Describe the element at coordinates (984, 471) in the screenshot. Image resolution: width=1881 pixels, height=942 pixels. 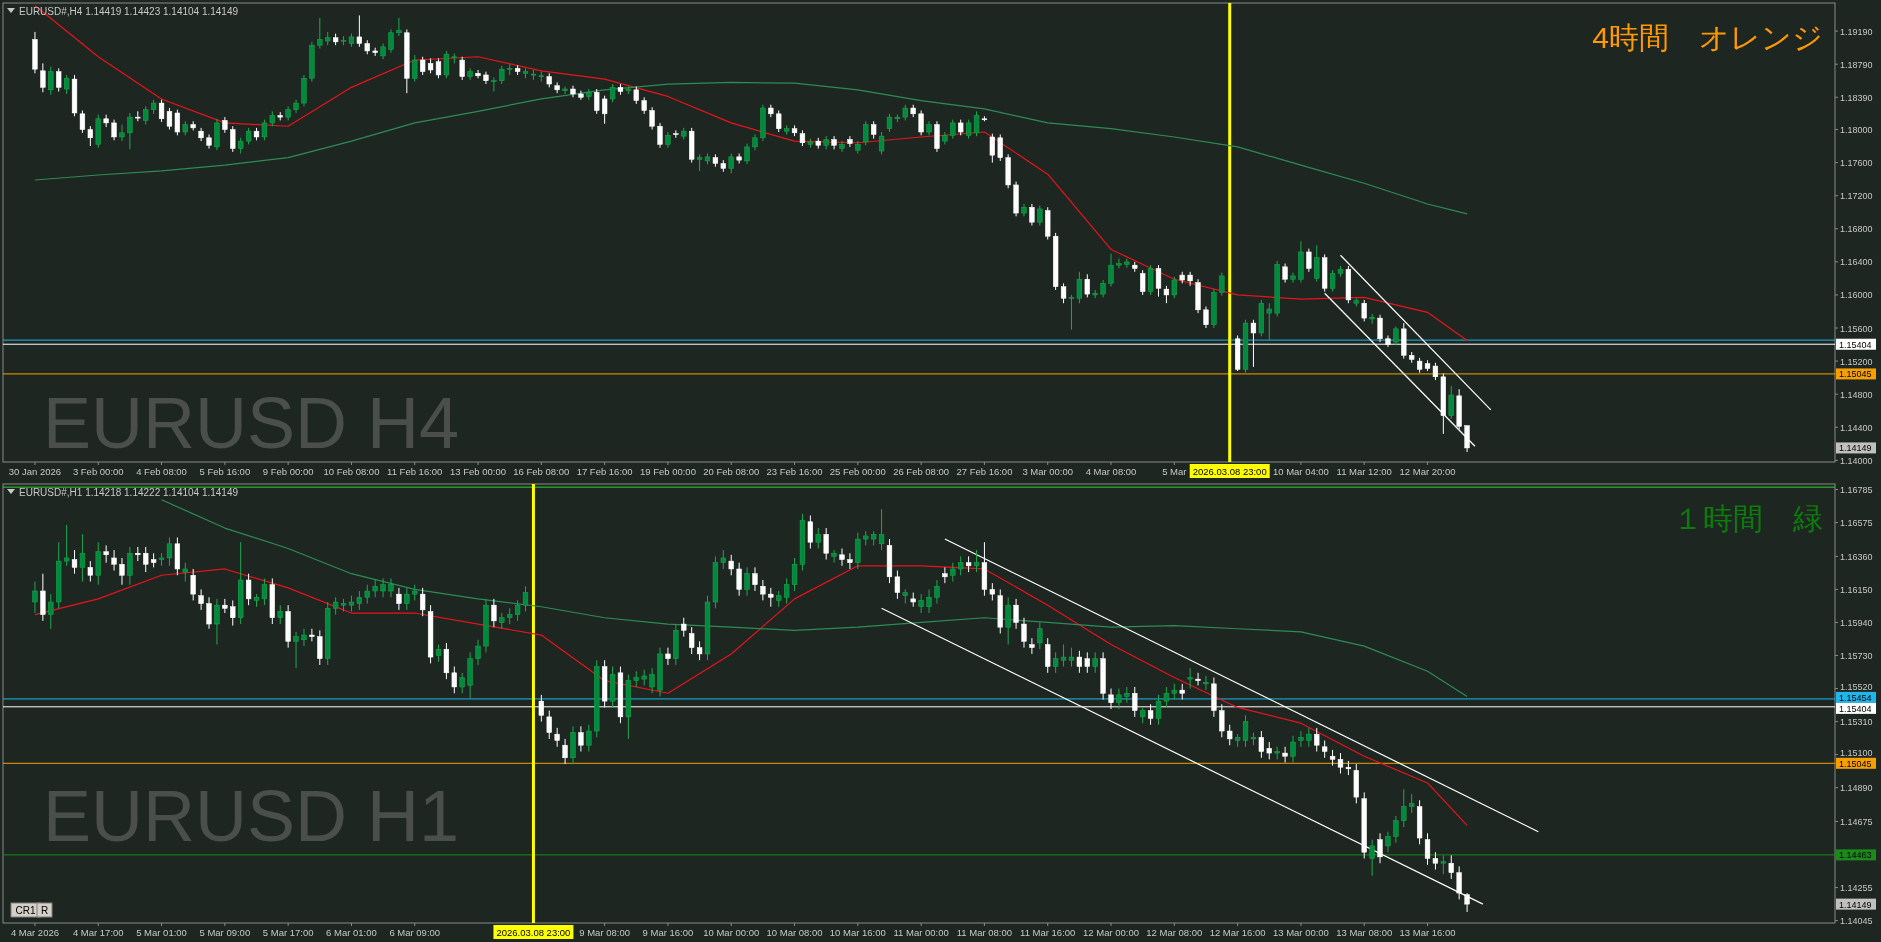
I see `x-tick-label: 27 Feb 16:00` at that location.